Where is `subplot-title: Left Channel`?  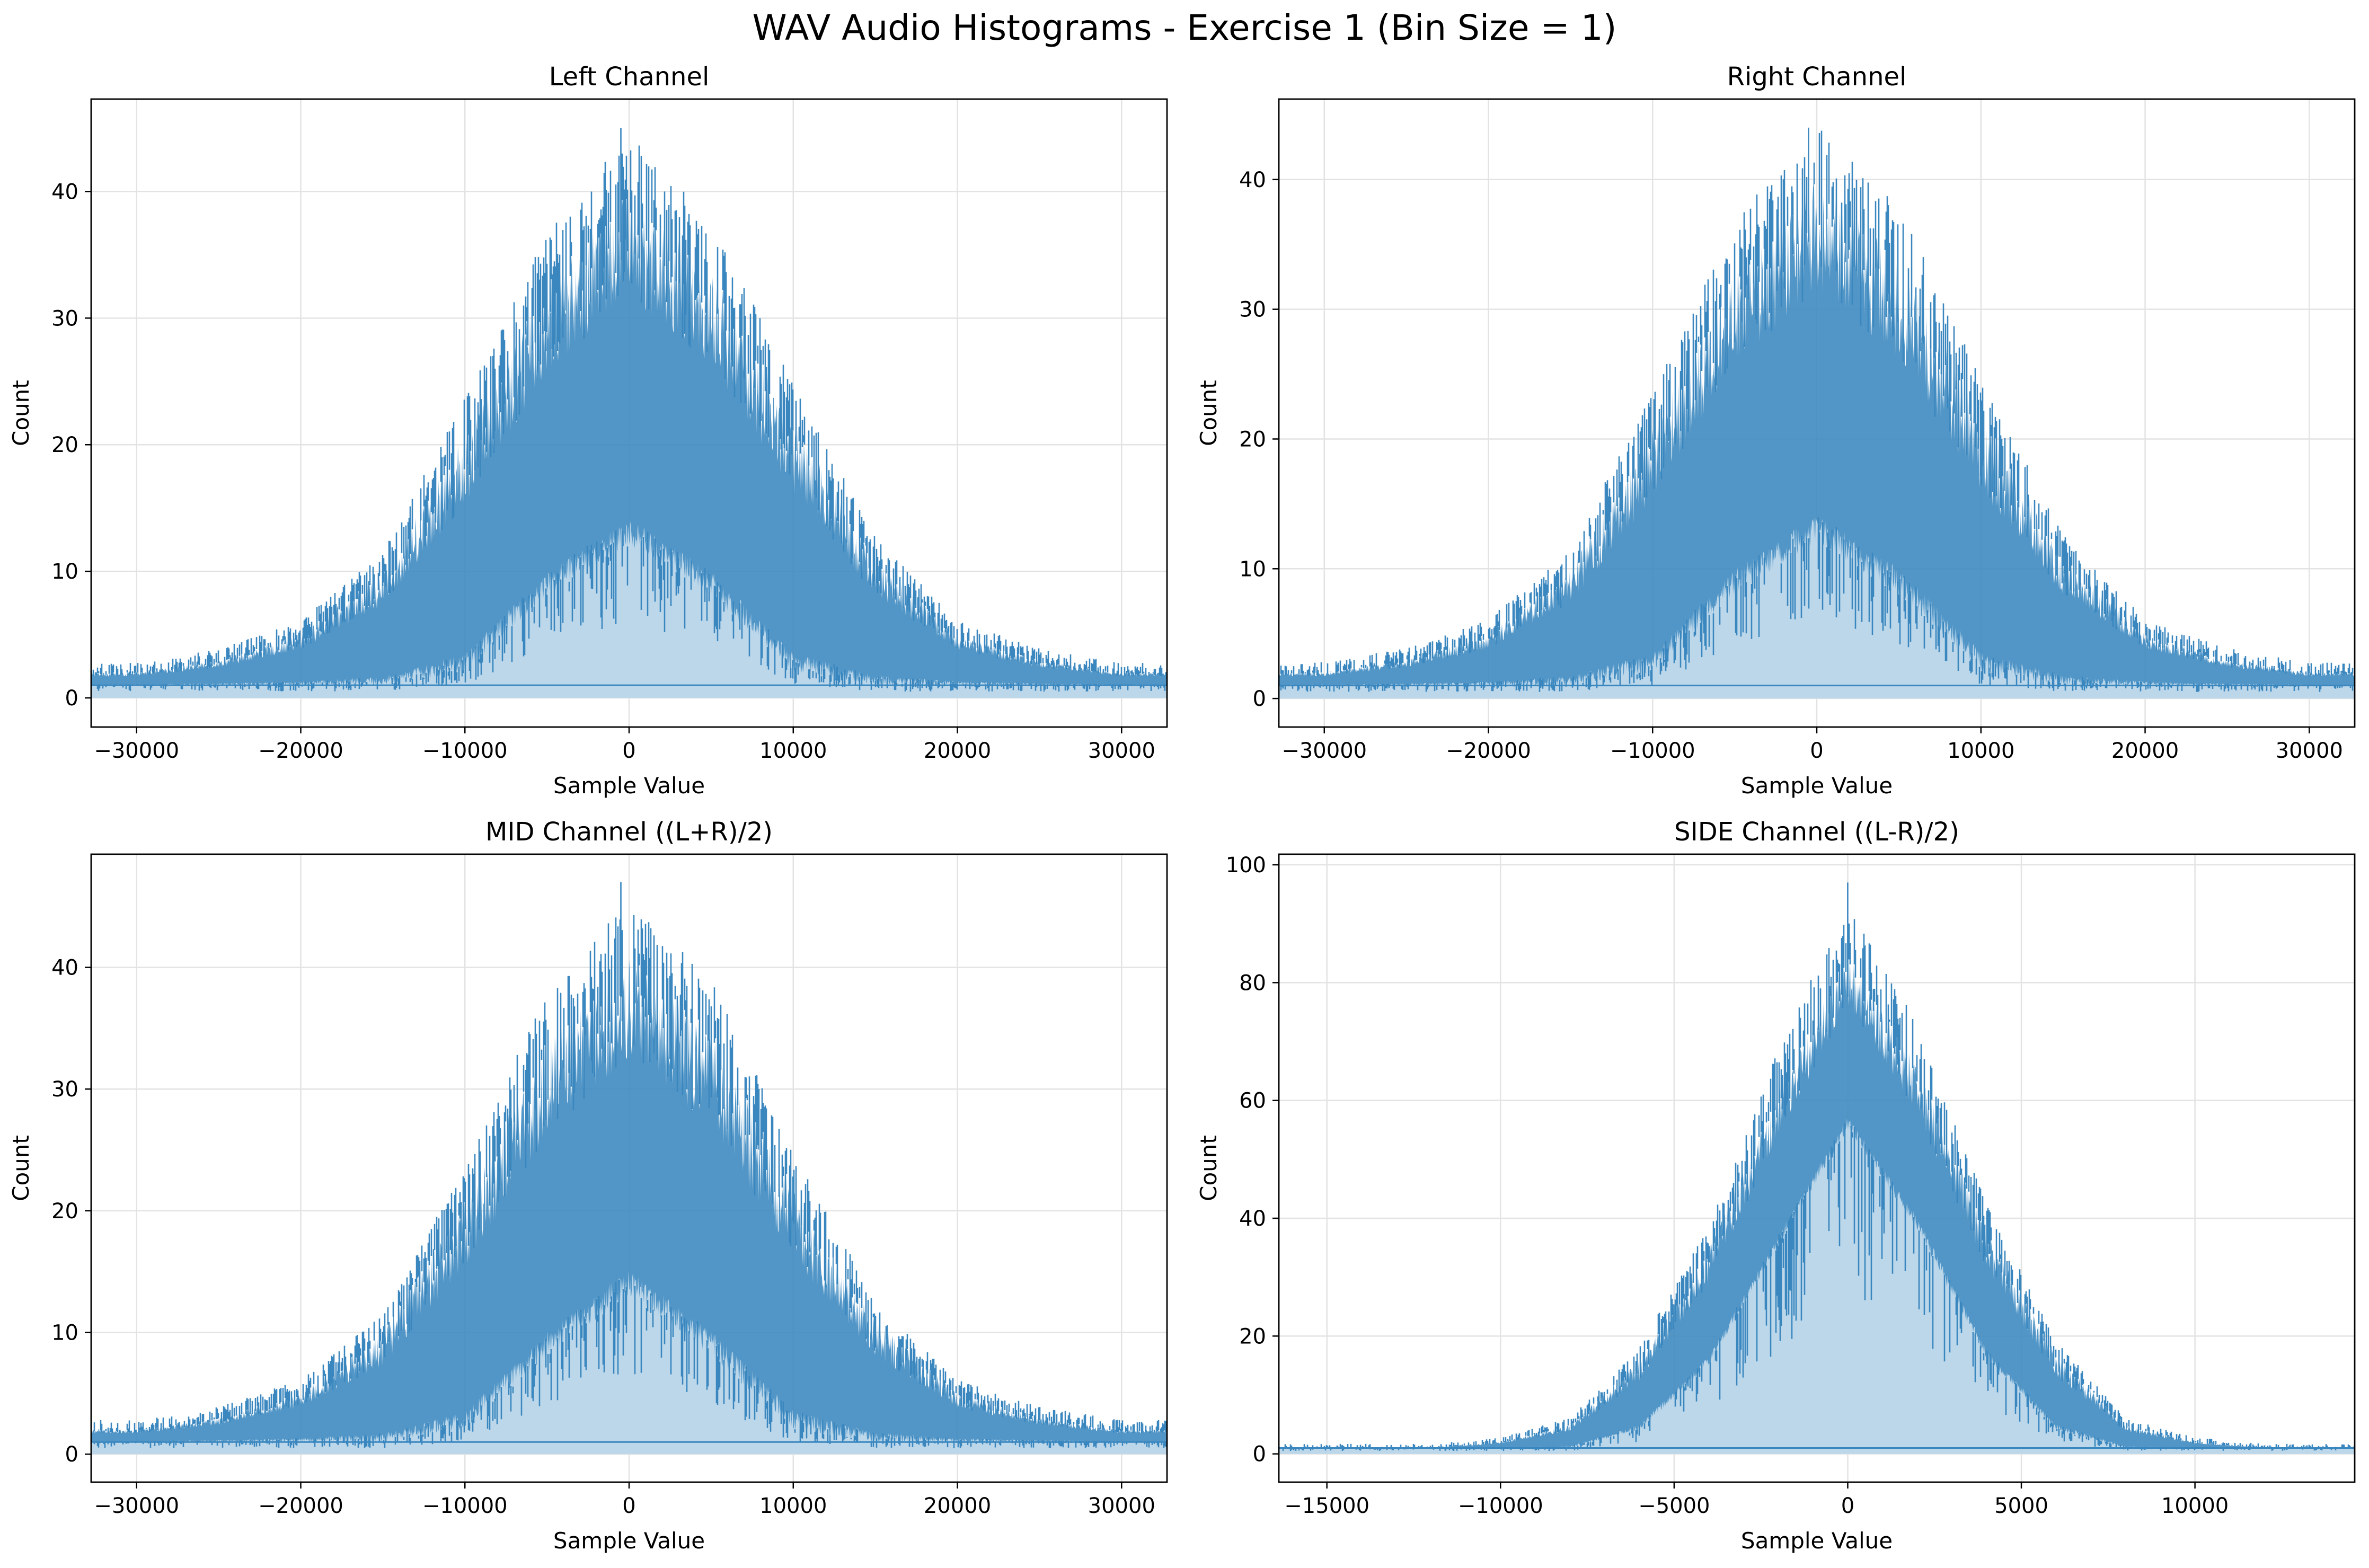
subplot-title: Left Channel is located at coordinates (629, 77).